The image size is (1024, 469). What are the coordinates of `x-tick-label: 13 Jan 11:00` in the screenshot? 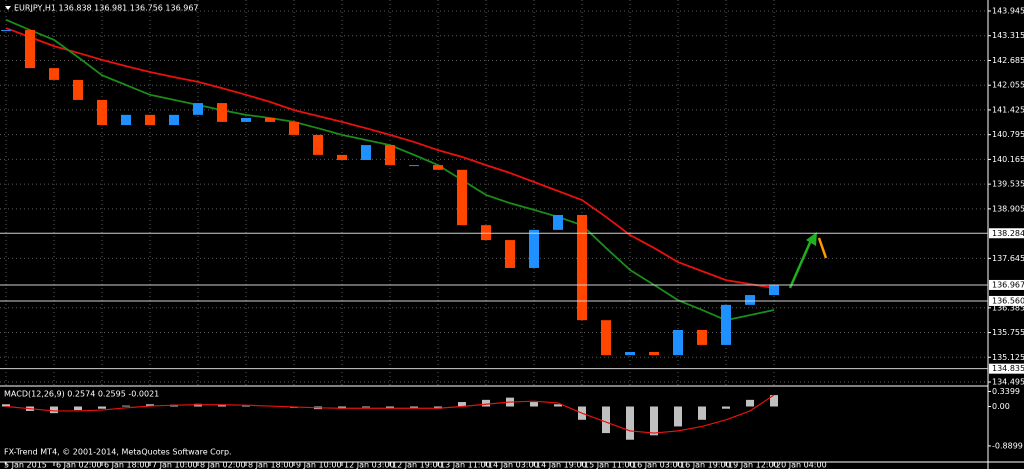 It's located at (465, 465).